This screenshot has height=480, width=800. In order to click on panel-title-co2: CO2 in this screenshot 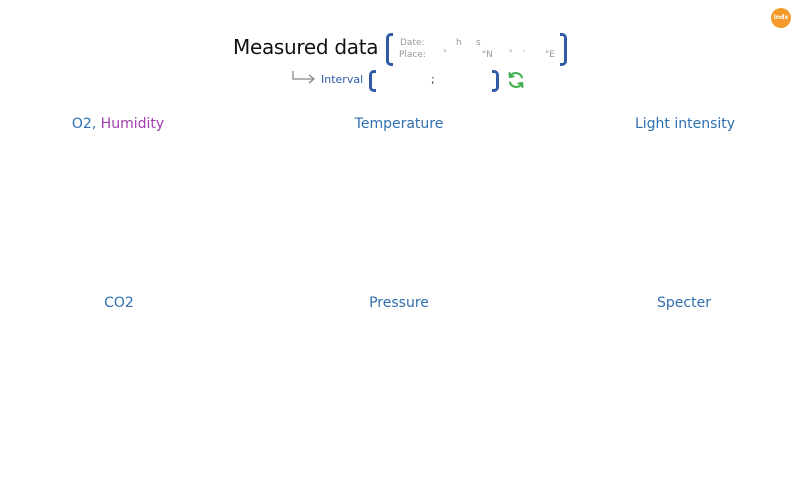, I will do `click(119, 303)`.